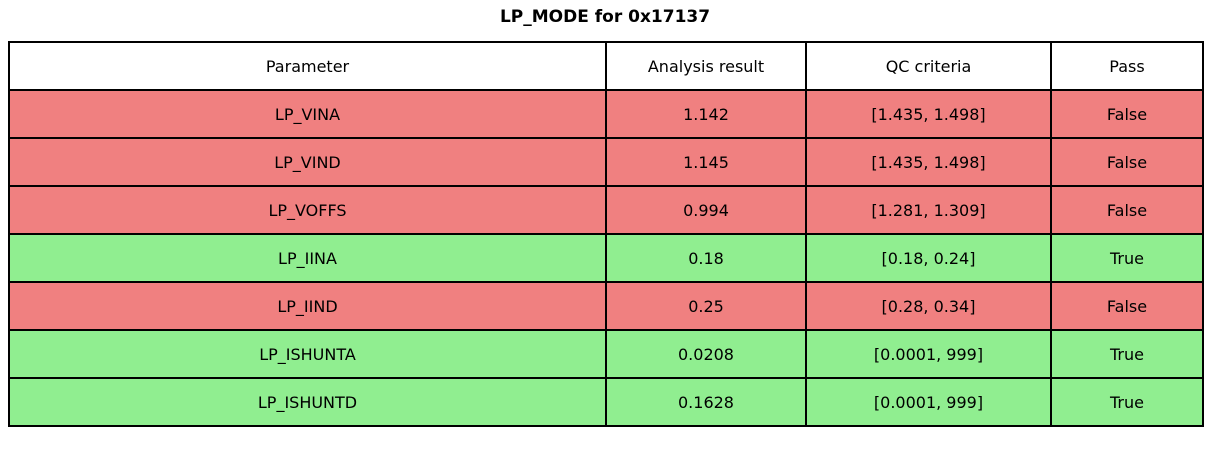 The width and height of the screenshot is (1210, 452). I want to click on parameter-cell: LP_VINA, so click(307, 114).